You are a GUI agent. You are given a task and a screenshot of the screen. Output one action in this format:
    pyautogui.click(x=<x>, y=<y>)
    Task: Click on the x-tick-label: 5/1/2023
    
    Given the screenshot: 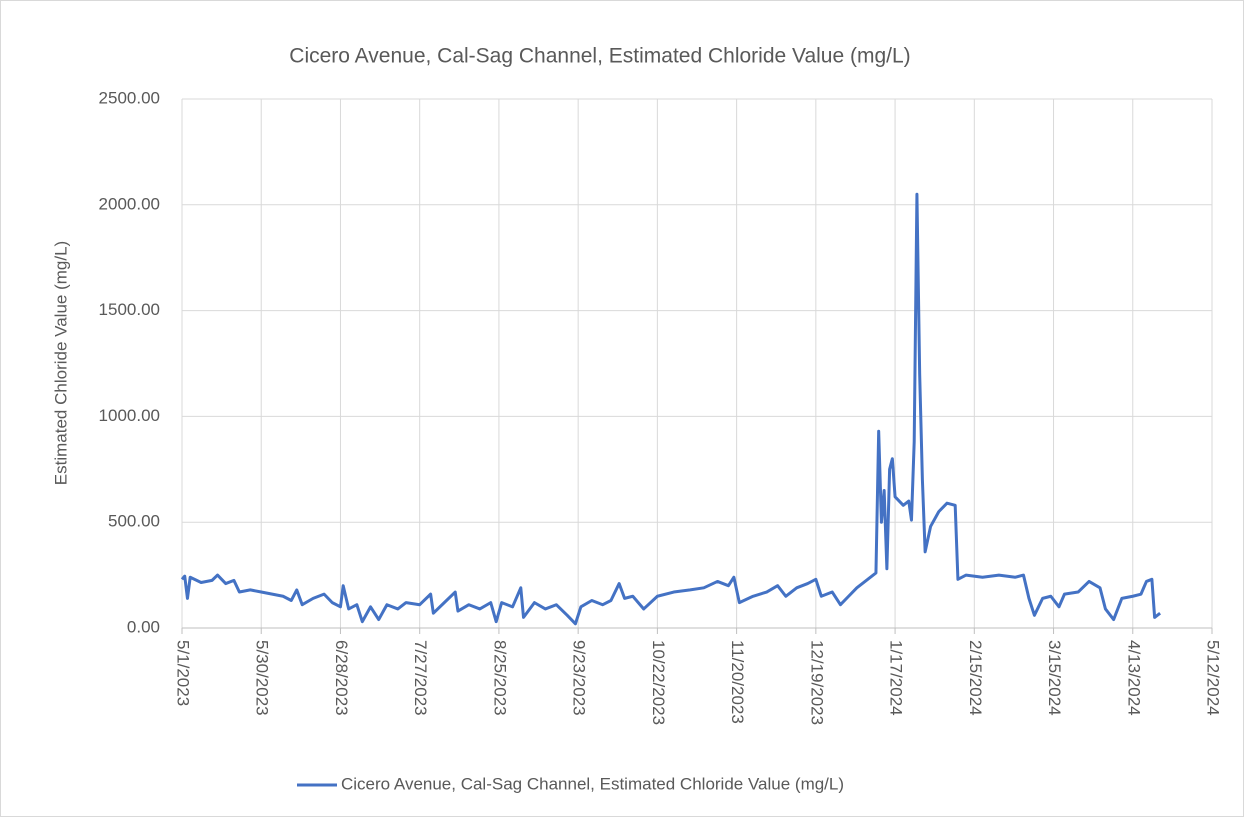 What is the action you would take?
    pyautogui.click(x=183, y=673)
    